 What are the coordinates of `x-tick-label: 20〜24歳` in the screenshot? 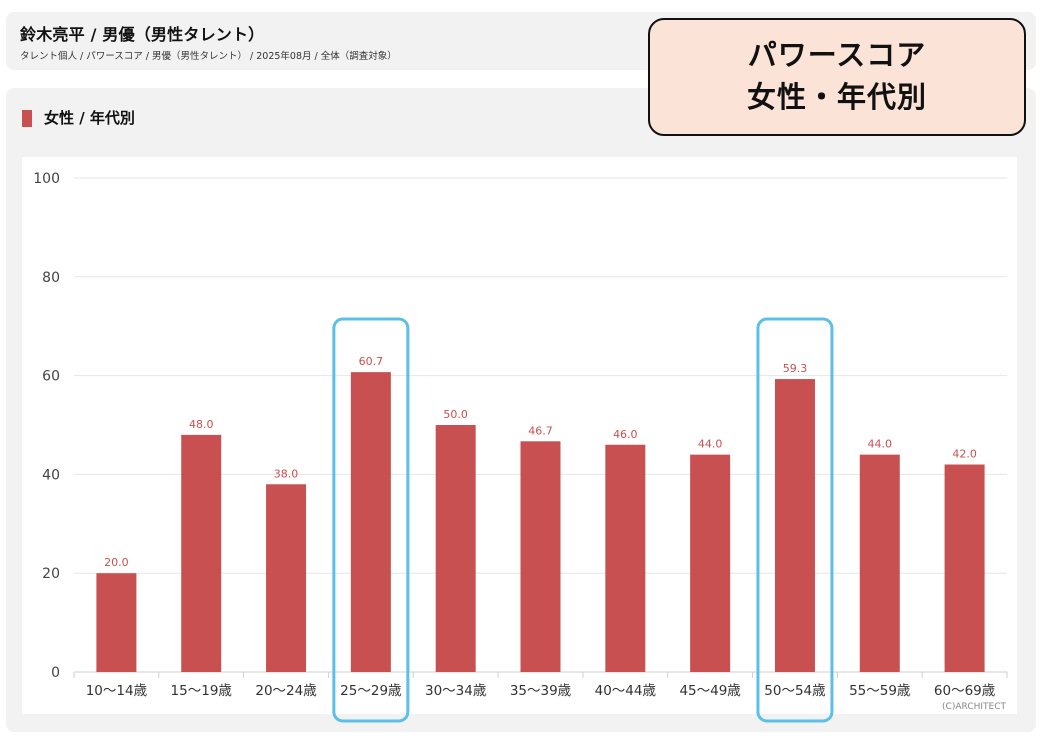 It's located at (286, 691).